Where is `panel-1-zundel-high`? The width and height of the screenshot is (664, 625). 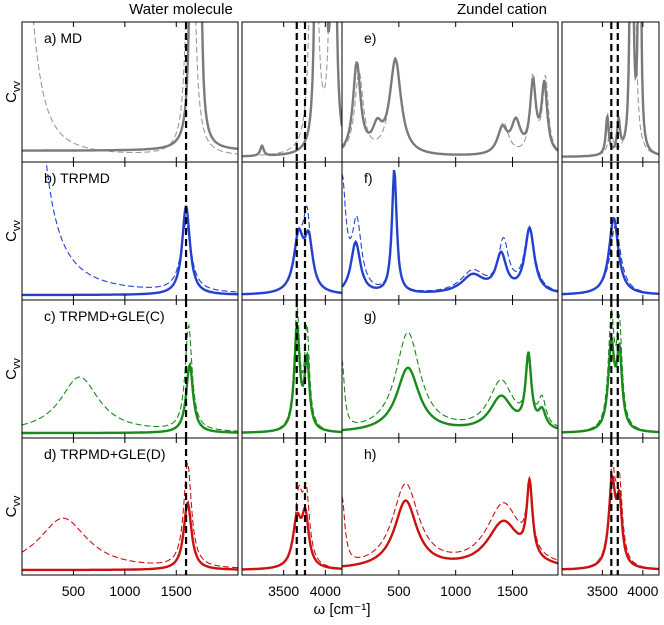
panel-1-zundel-high is located at coordinates (610, 92).